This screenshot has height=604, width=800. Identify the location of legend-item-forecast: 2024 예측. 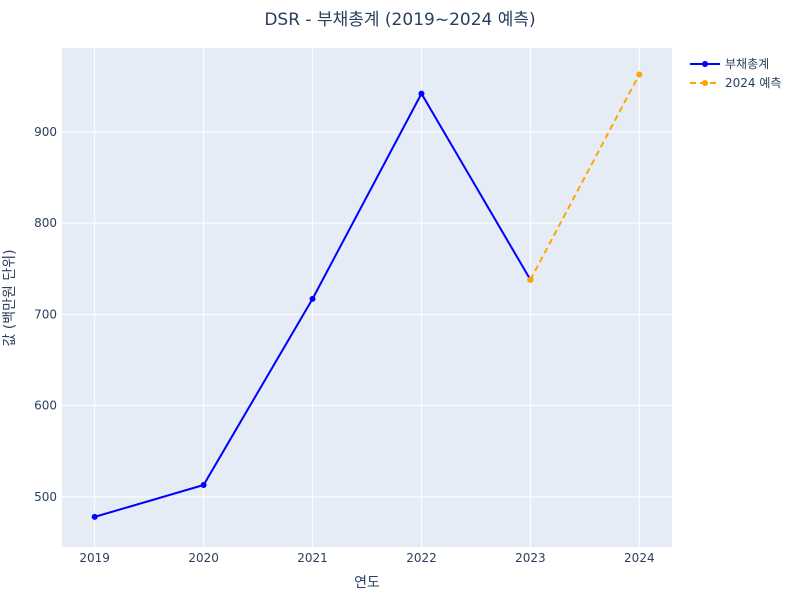
(735, 83).